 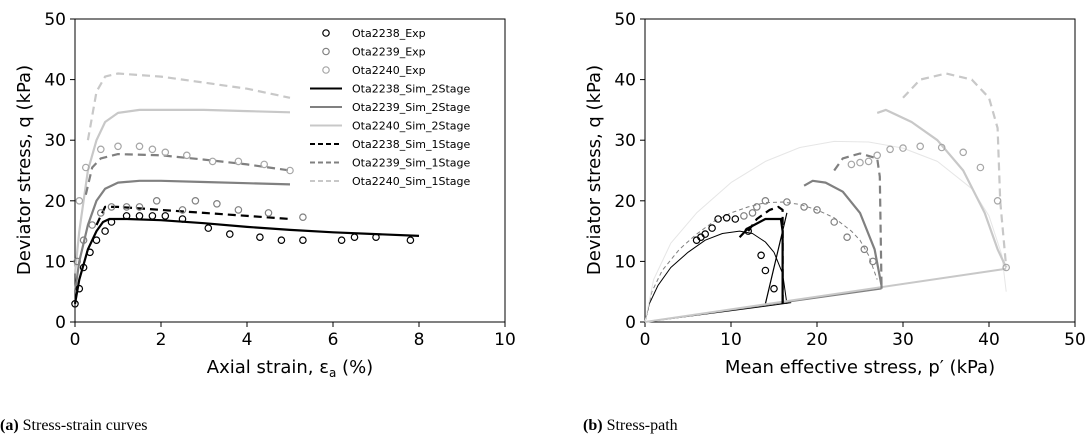 I want to click on x-axis-label-a: Axial strain, εa (%), so click(x=290, y=368).